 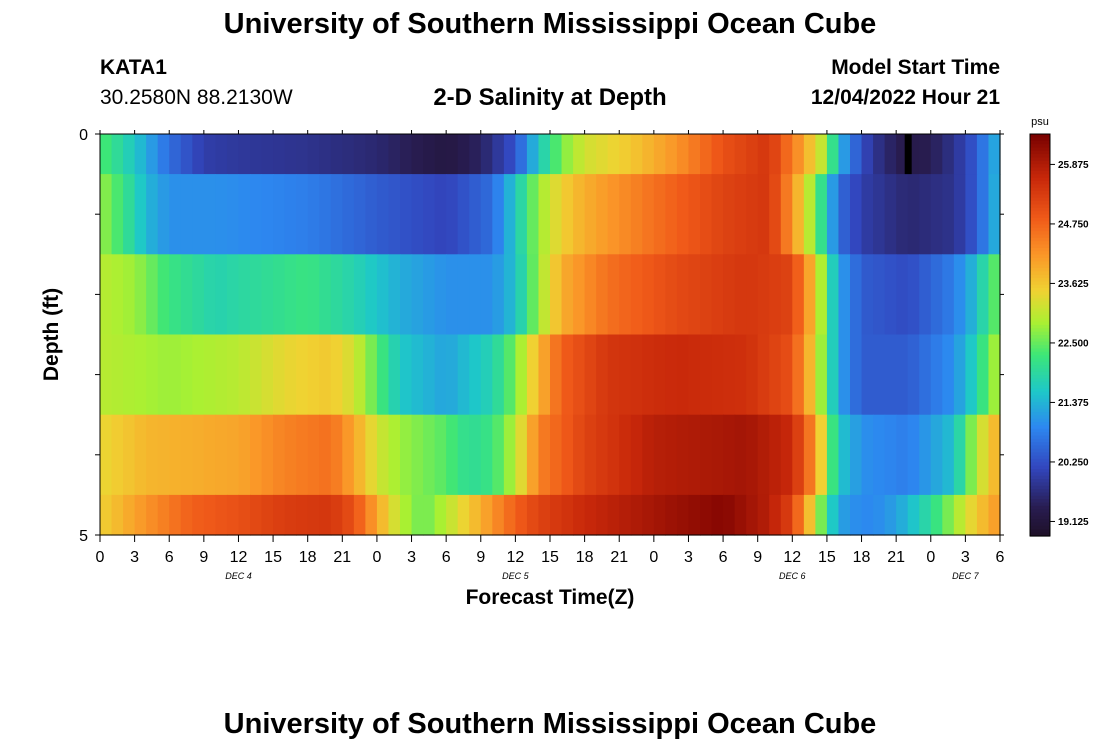 I want to click on colorbar-tick-label: 24.750, so click(x=1073, y=224).